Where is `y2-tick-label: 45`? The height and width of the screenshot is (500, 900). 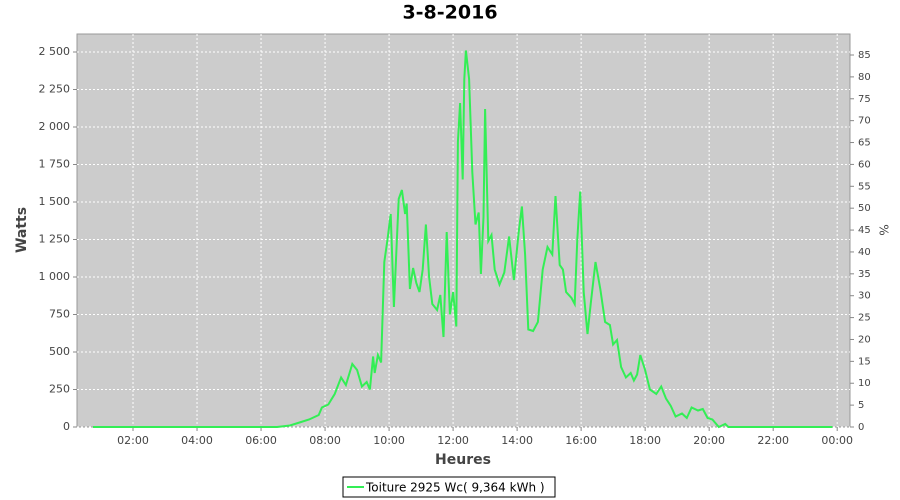
y2-tick-label: 45 is located at coordinates (864, 230).